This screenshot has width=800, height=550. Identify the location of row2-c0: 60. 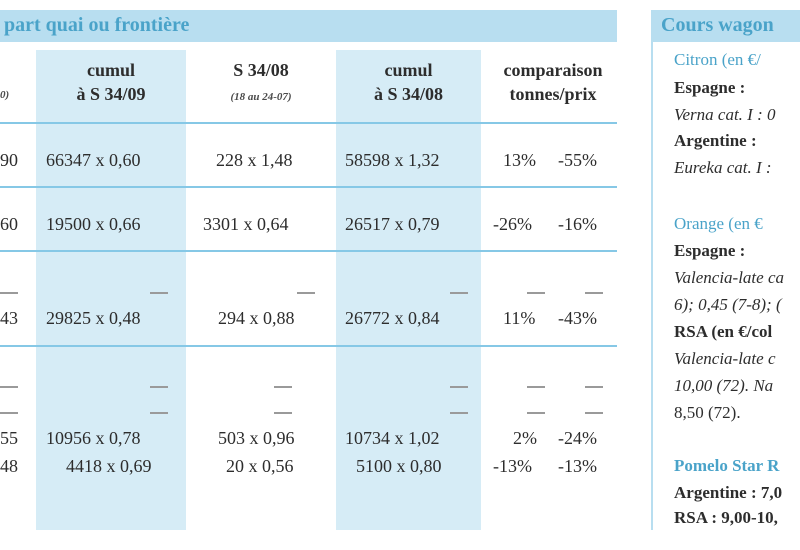
(9, 224).